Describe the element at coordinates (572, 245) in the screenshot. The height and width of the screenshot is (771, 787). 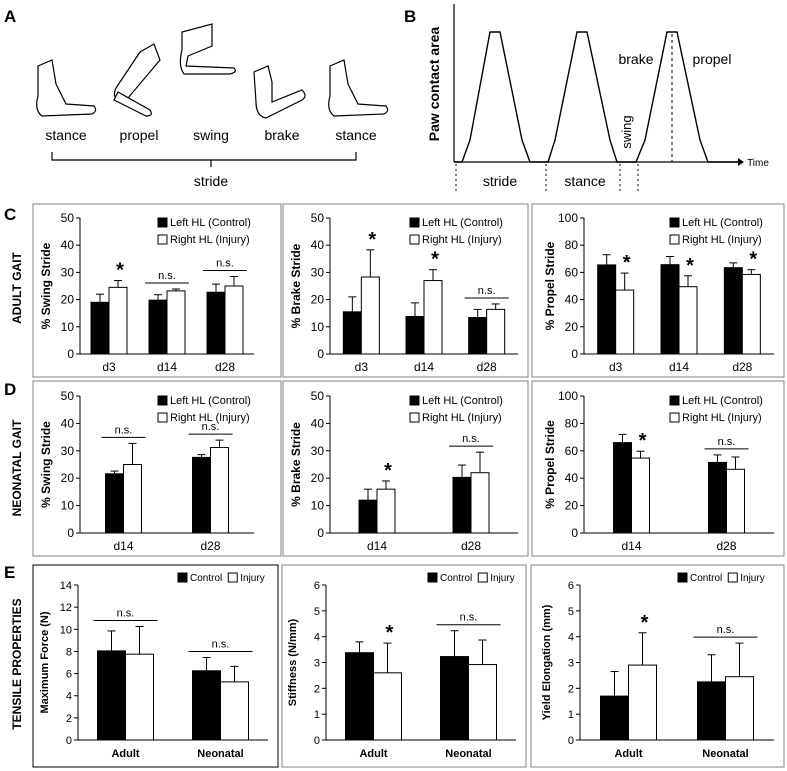
I see `y-tick-label: 80` at that location.